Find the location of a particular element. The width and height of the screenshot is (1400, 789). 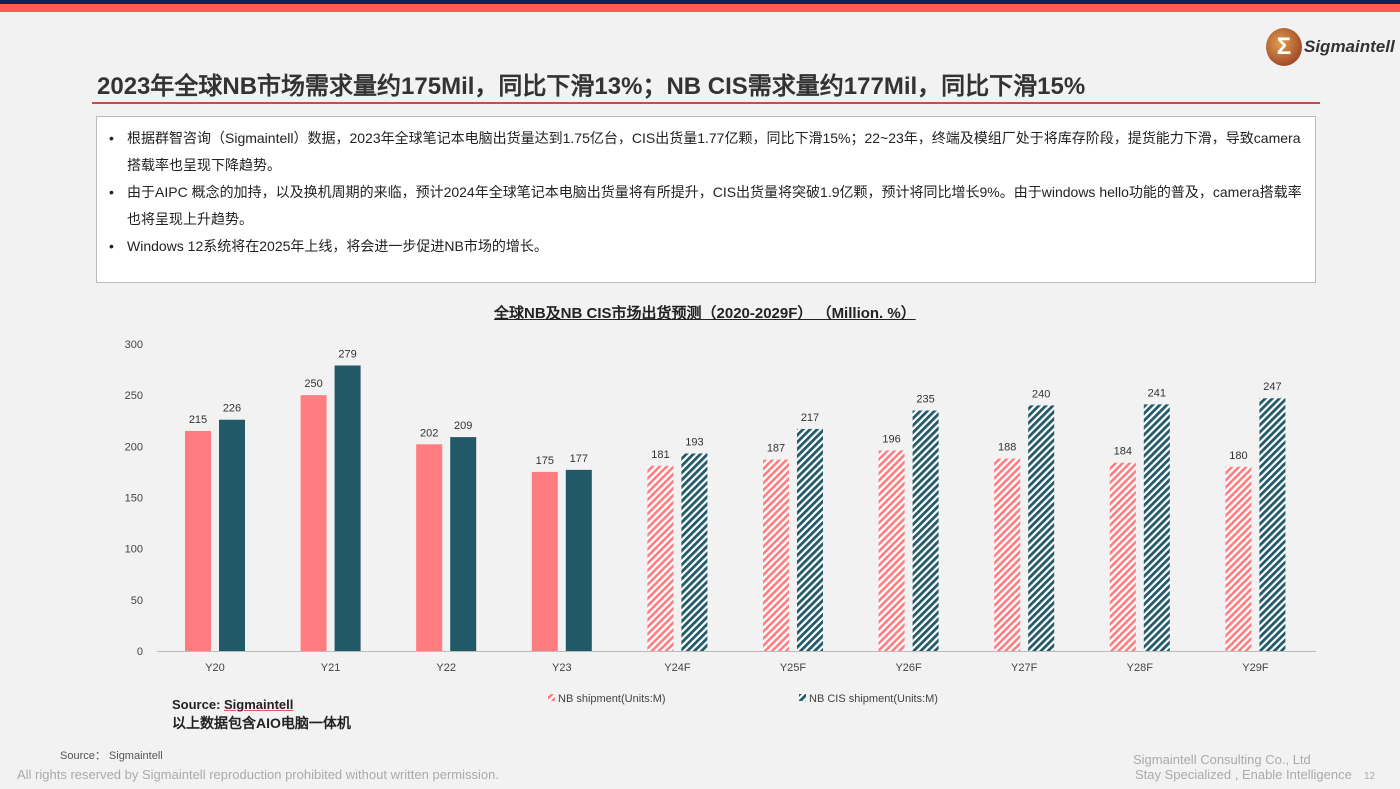

y-tick-label: 300 is located at coordinates (134, 345).